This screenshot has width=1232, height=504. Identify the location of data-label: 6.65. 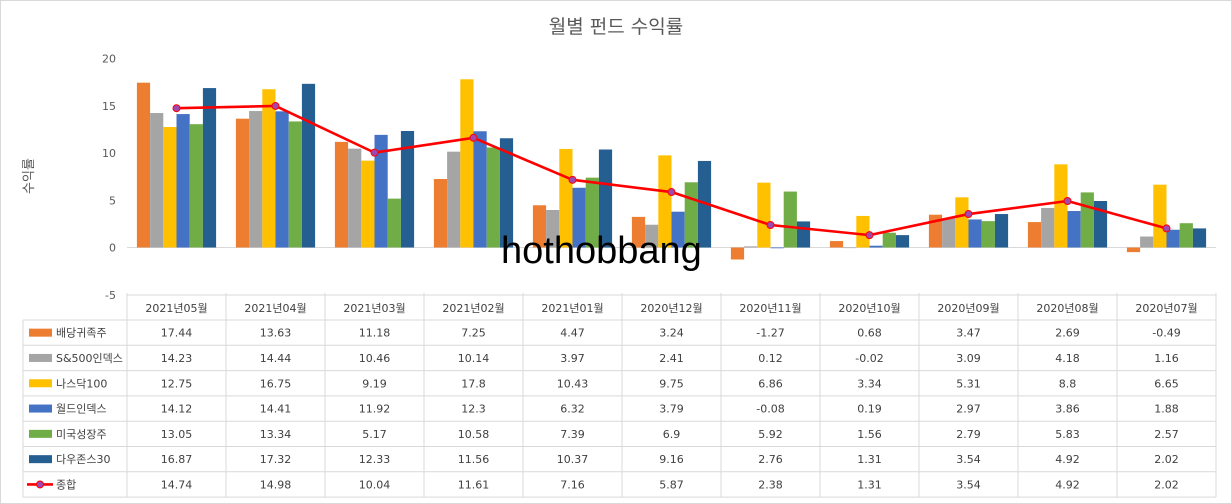
(1166, 383).